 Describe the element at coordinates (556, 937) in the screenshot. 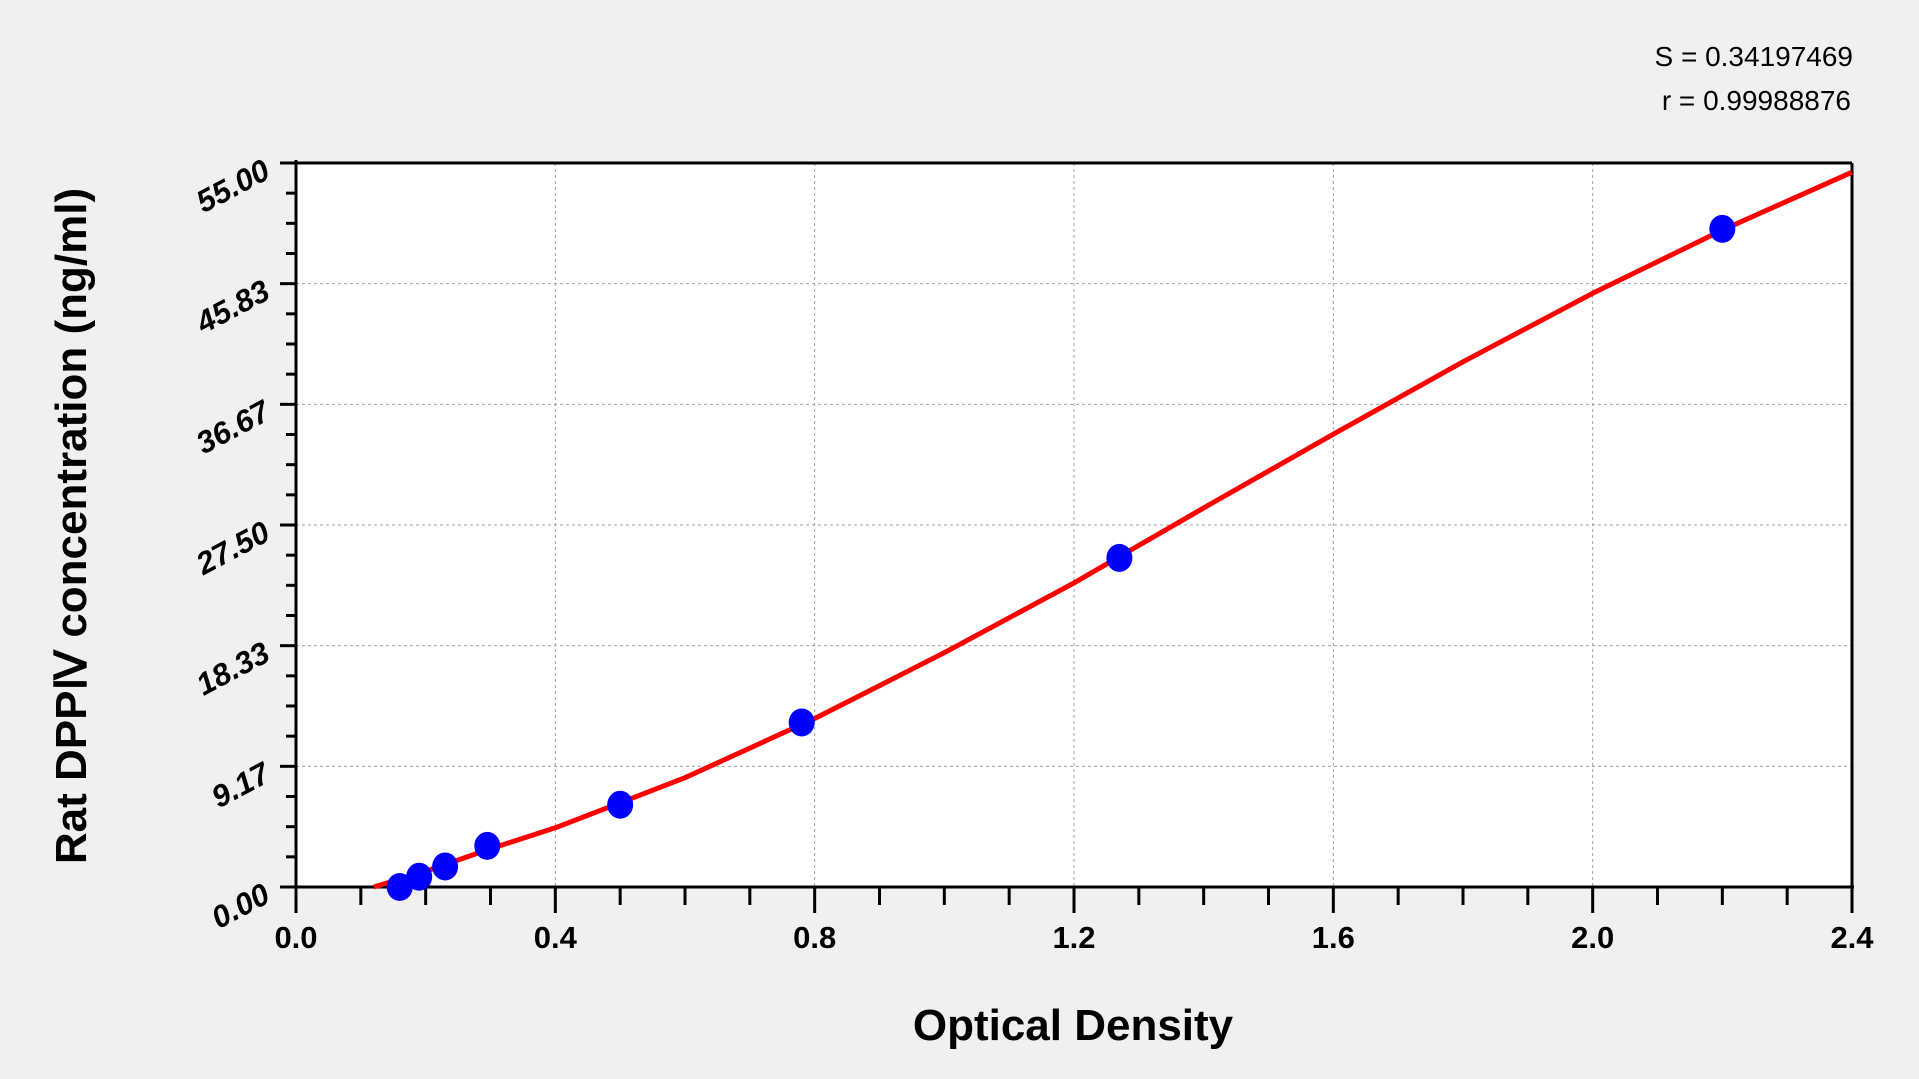

I see `x-tick-label: 0.4` at that location.